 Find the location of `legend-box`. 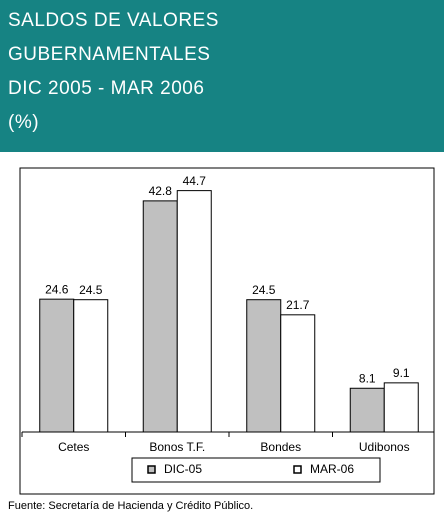

legend-box is located at coordinates (256, 470).